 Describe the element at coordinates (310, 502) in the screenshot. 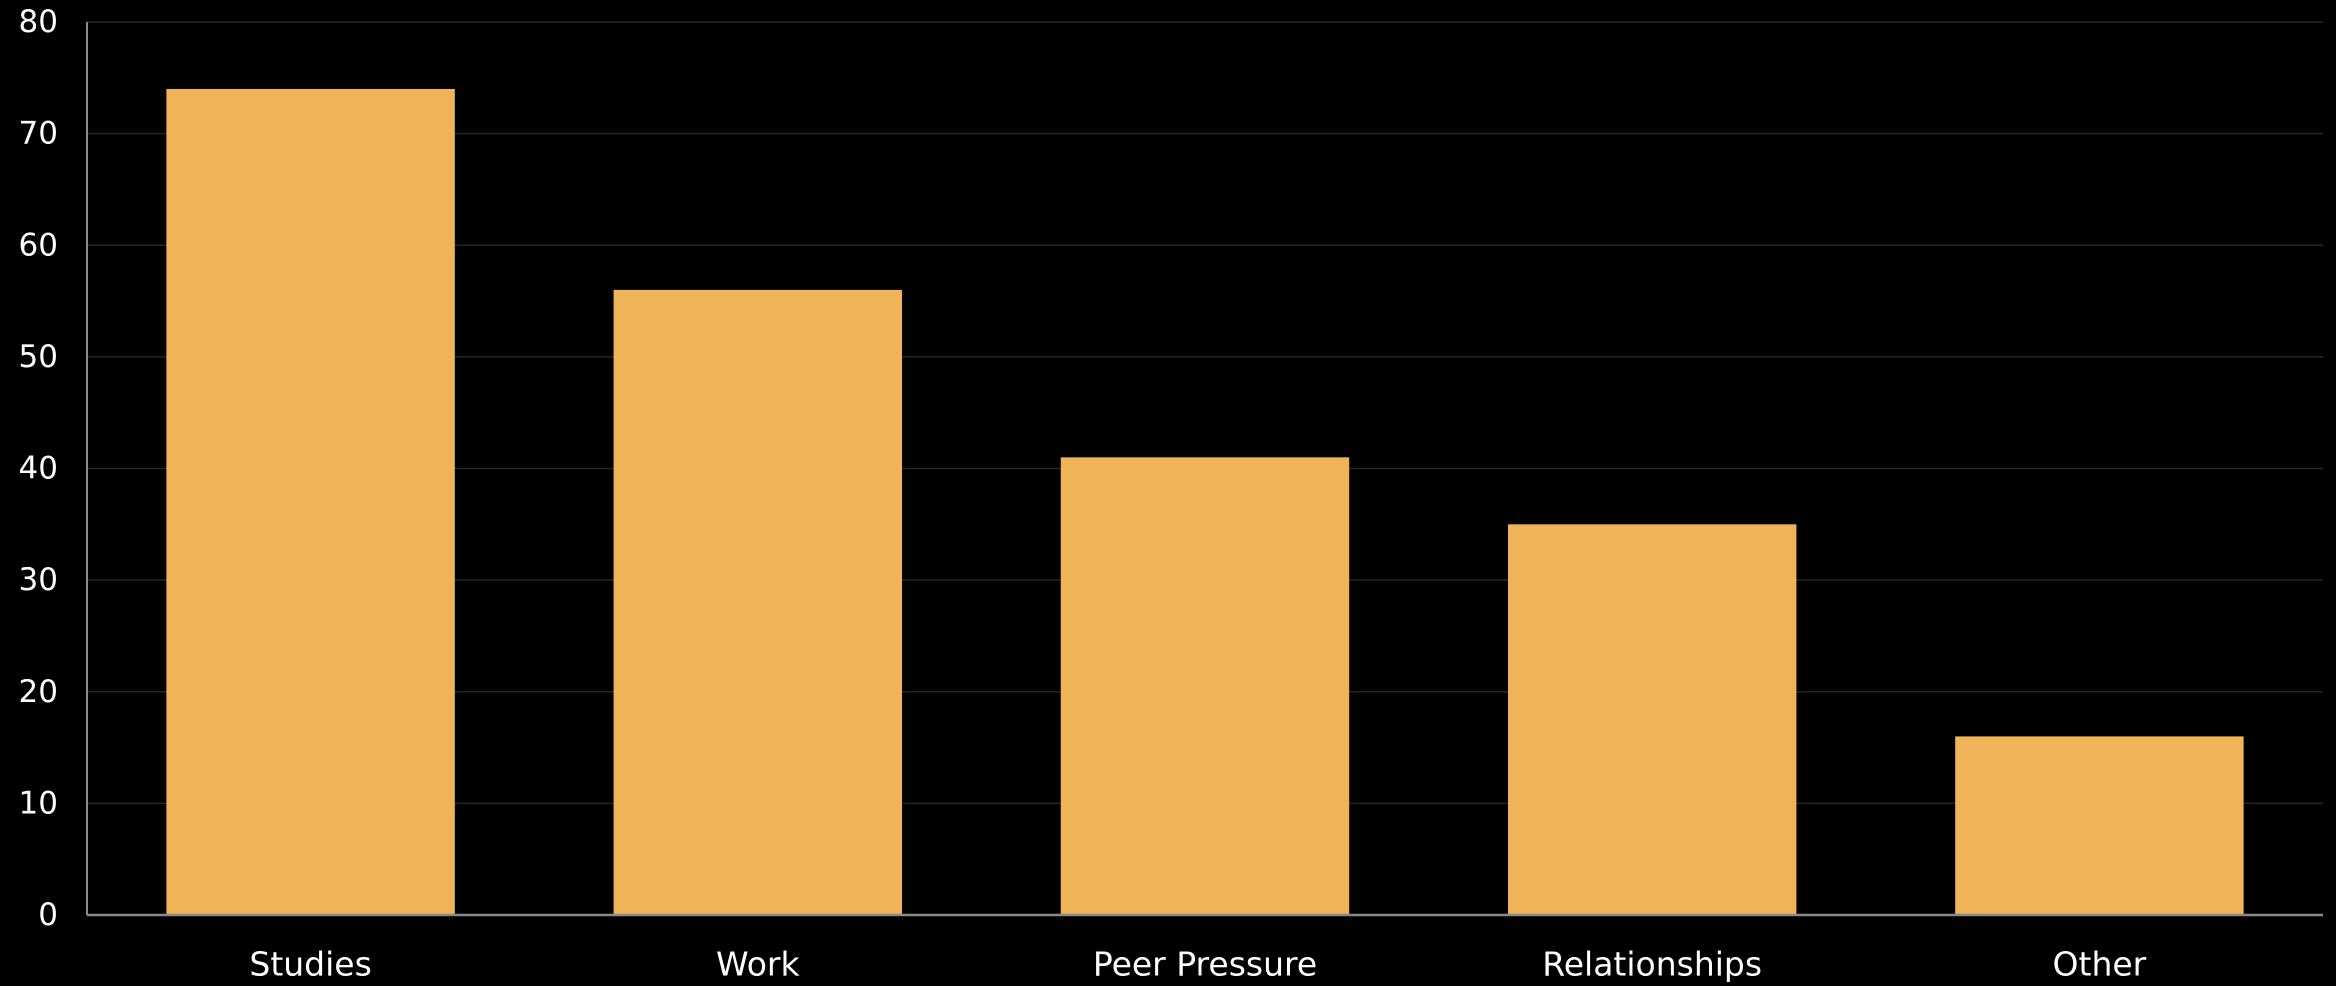

I see `bar-studies` at that location.